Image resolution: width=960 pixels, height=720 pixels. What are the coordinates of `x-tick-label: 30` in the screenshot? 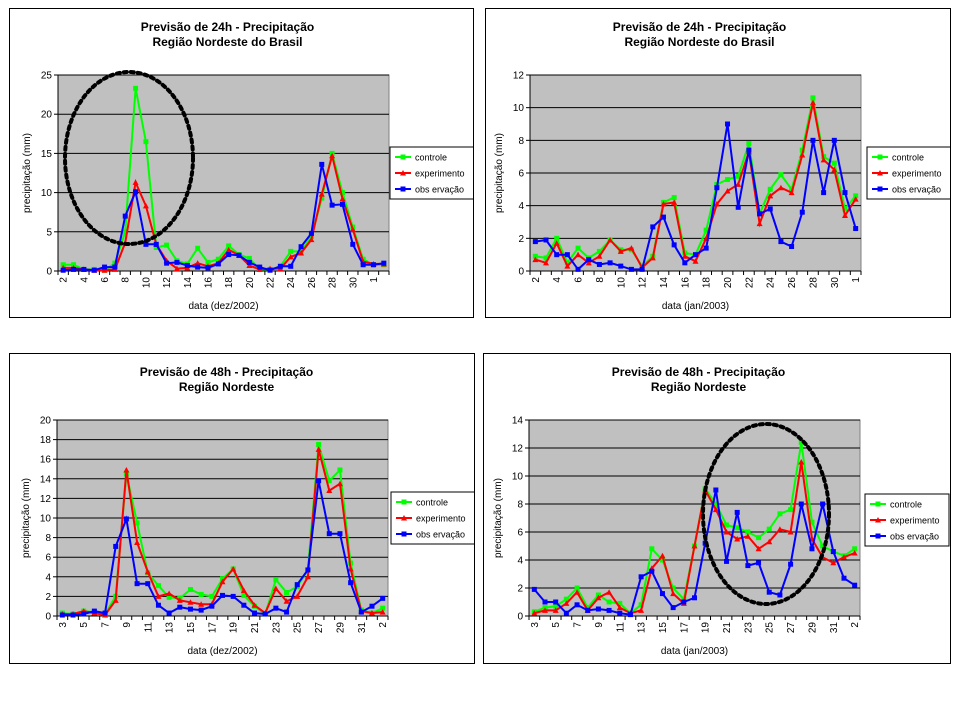 It's located at (353, 283).